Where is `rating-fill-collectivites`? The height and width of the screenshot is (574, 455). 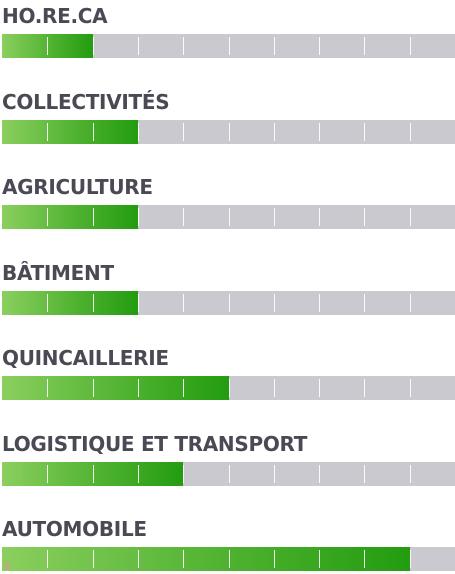
rating-fill-collectivites is located at coordinates (70, 132).